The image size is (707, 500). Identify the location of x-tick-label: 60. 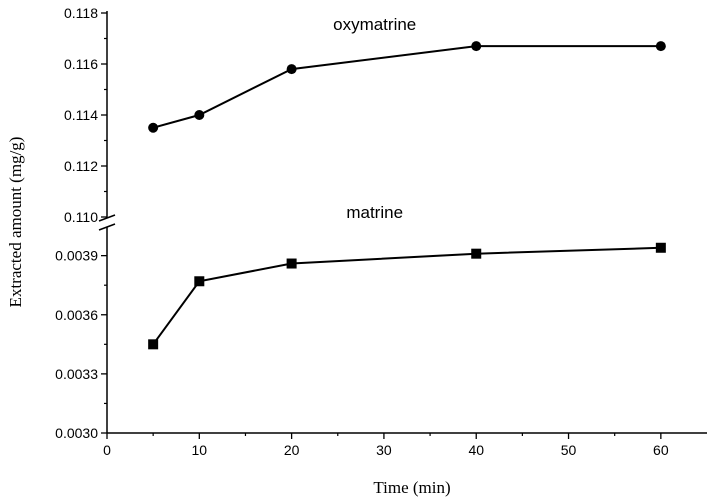
(661, 450).